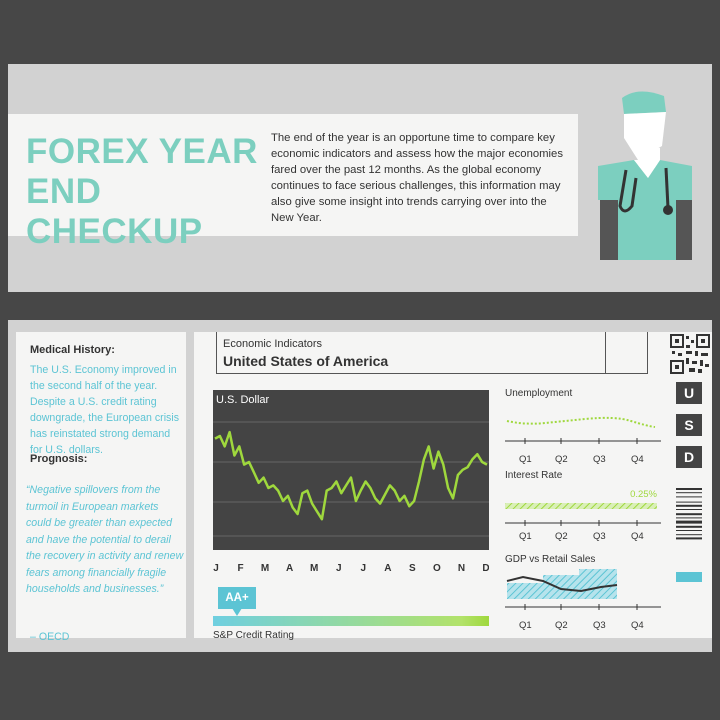  Describe the element at coordinates (50, 637) in the screenshot. I see `prognosis-source: – OECD` at that location.